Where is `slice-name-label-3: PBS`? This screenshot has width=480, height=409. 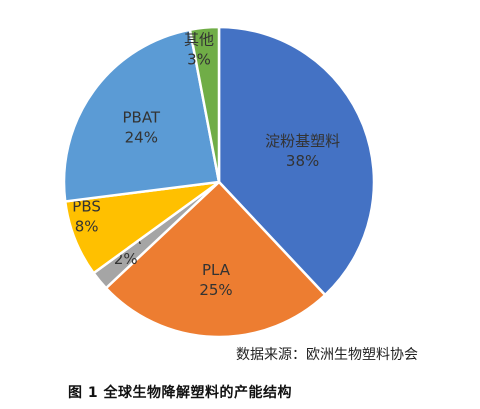 slice-name-label-3: PBS is located at coordinates (86, 207).